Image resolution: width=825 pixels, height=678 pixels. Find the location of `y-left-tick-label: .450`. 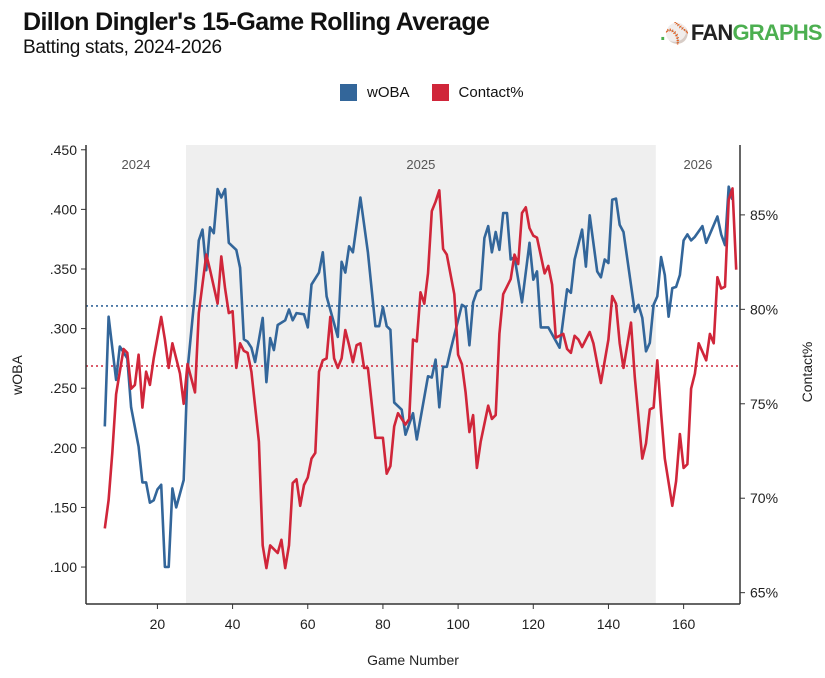

y-left-tick-label: .450 is located at coordinates (63, 150).